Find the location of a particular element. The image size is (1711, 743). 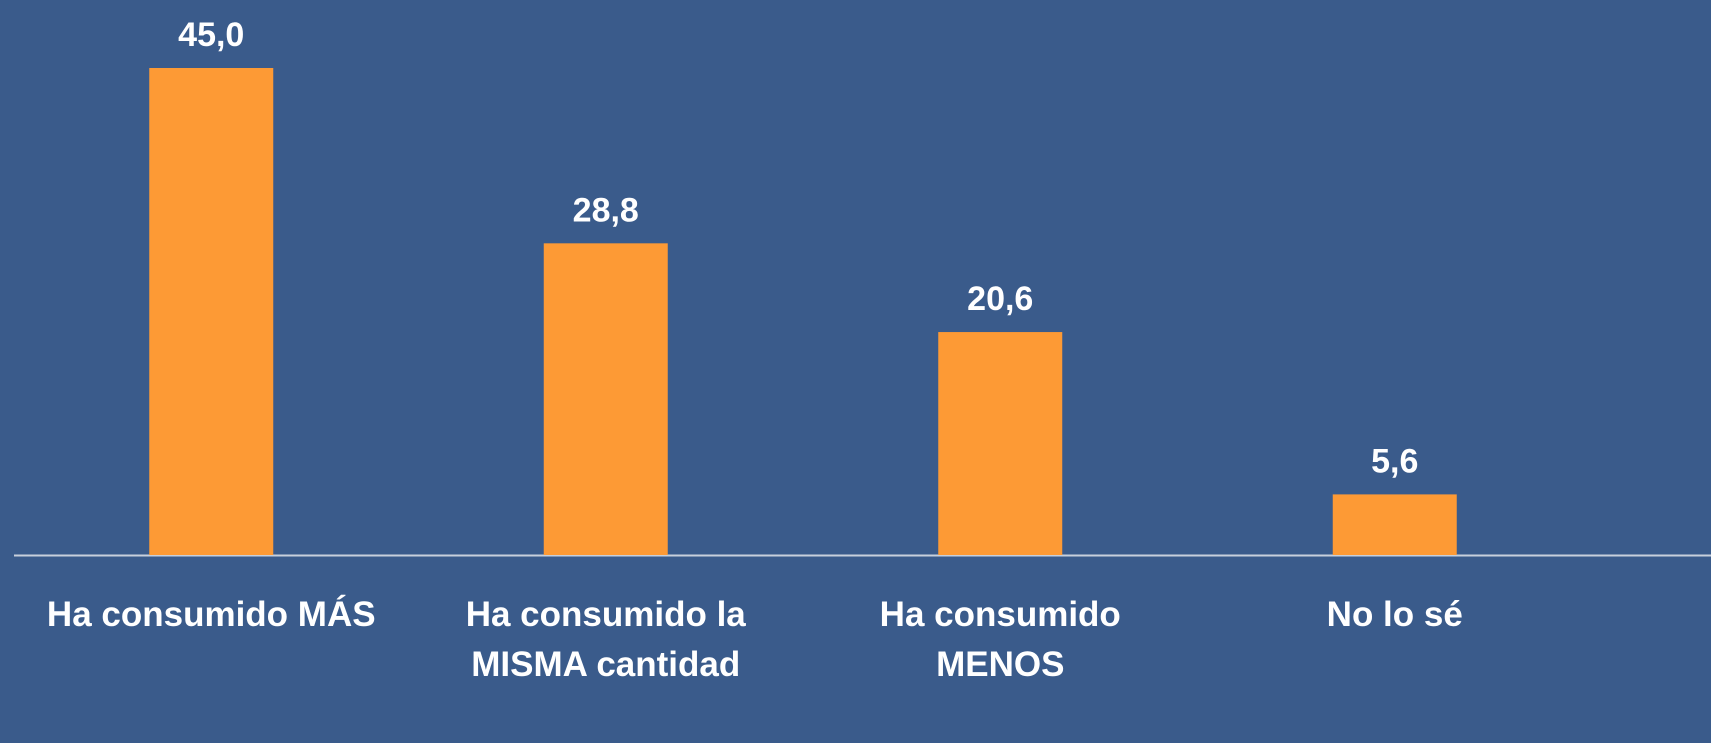

x-tick-label: Ha consumido MENOS is located at coordinates (1000, 639).